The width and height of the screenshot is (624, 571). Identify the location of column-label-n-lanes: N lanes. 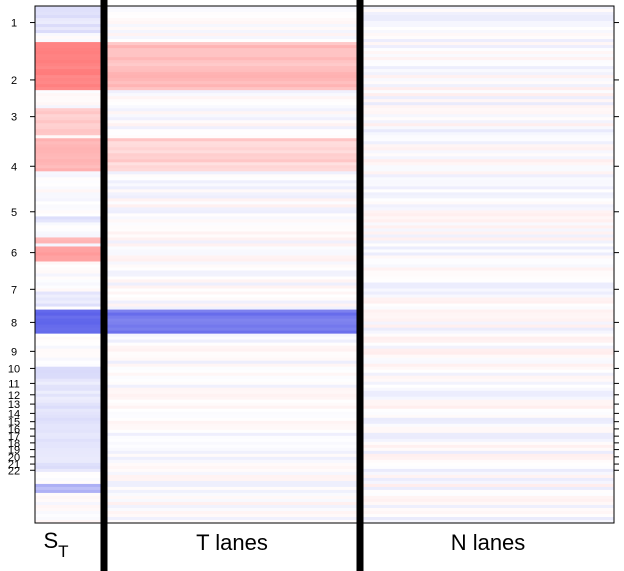
(488, 542).